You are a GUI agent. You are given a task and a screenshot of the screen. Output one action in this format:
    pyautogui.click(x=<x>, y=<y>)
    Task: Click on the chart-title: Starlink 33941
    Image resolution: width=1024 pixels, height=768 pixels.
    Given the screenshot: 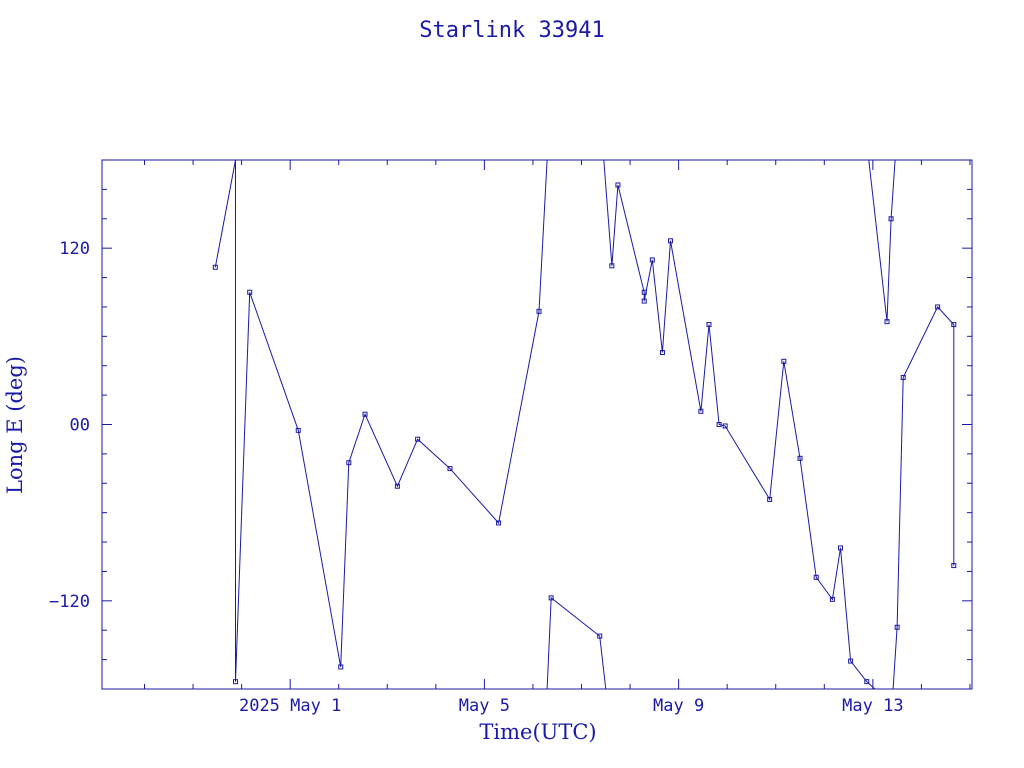 What is the action you would take?
    pyautogui.click(x=511, y=30)
    